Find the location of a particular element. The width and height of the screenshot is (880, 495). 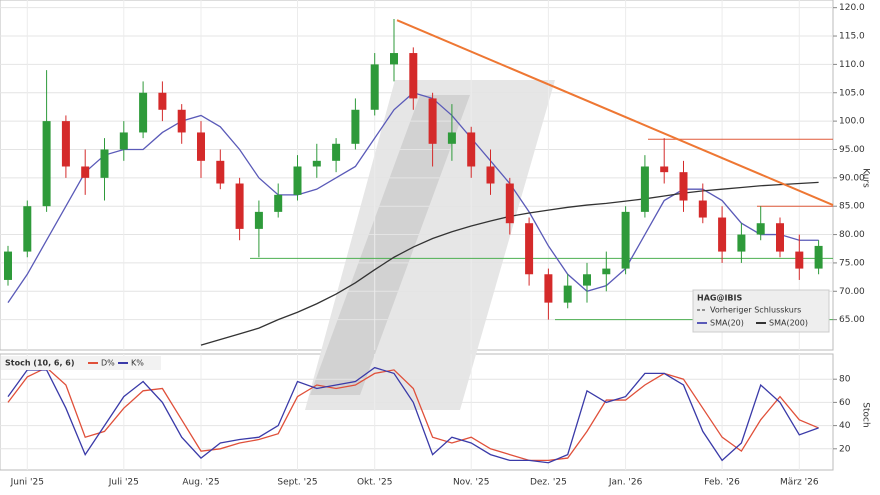

x-tick-label: Jan. '26 is located at coordinates (625, 483).